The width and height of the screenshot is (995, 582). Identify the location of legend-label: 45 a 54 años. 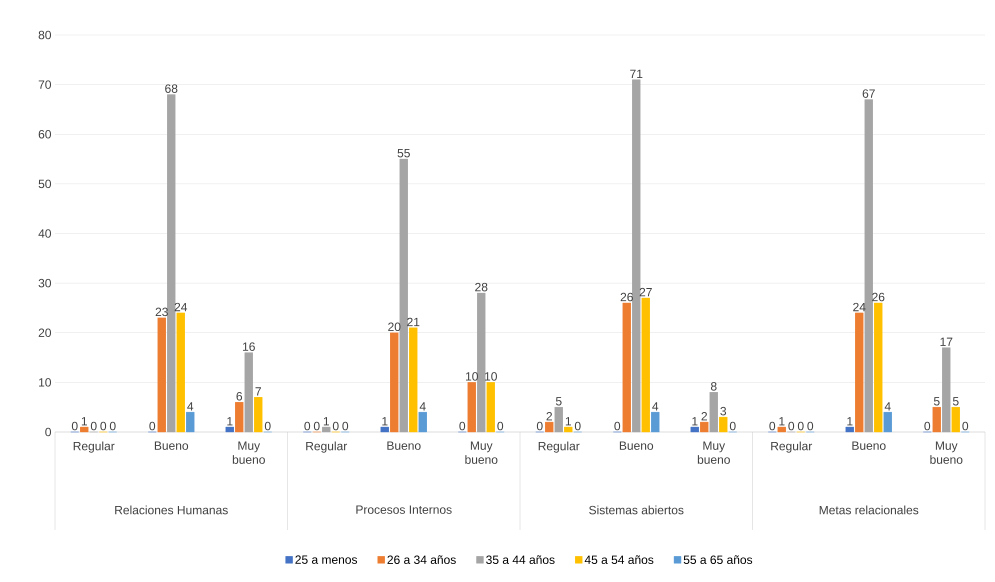
(619, 559).